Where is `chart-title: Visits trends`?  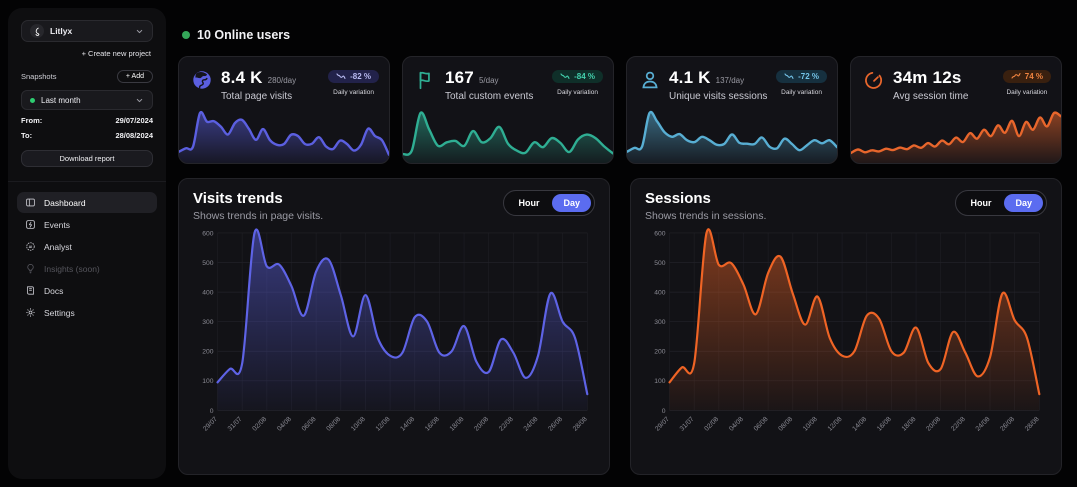
chart-title: Visits trends is located at coordinates (238, 198).